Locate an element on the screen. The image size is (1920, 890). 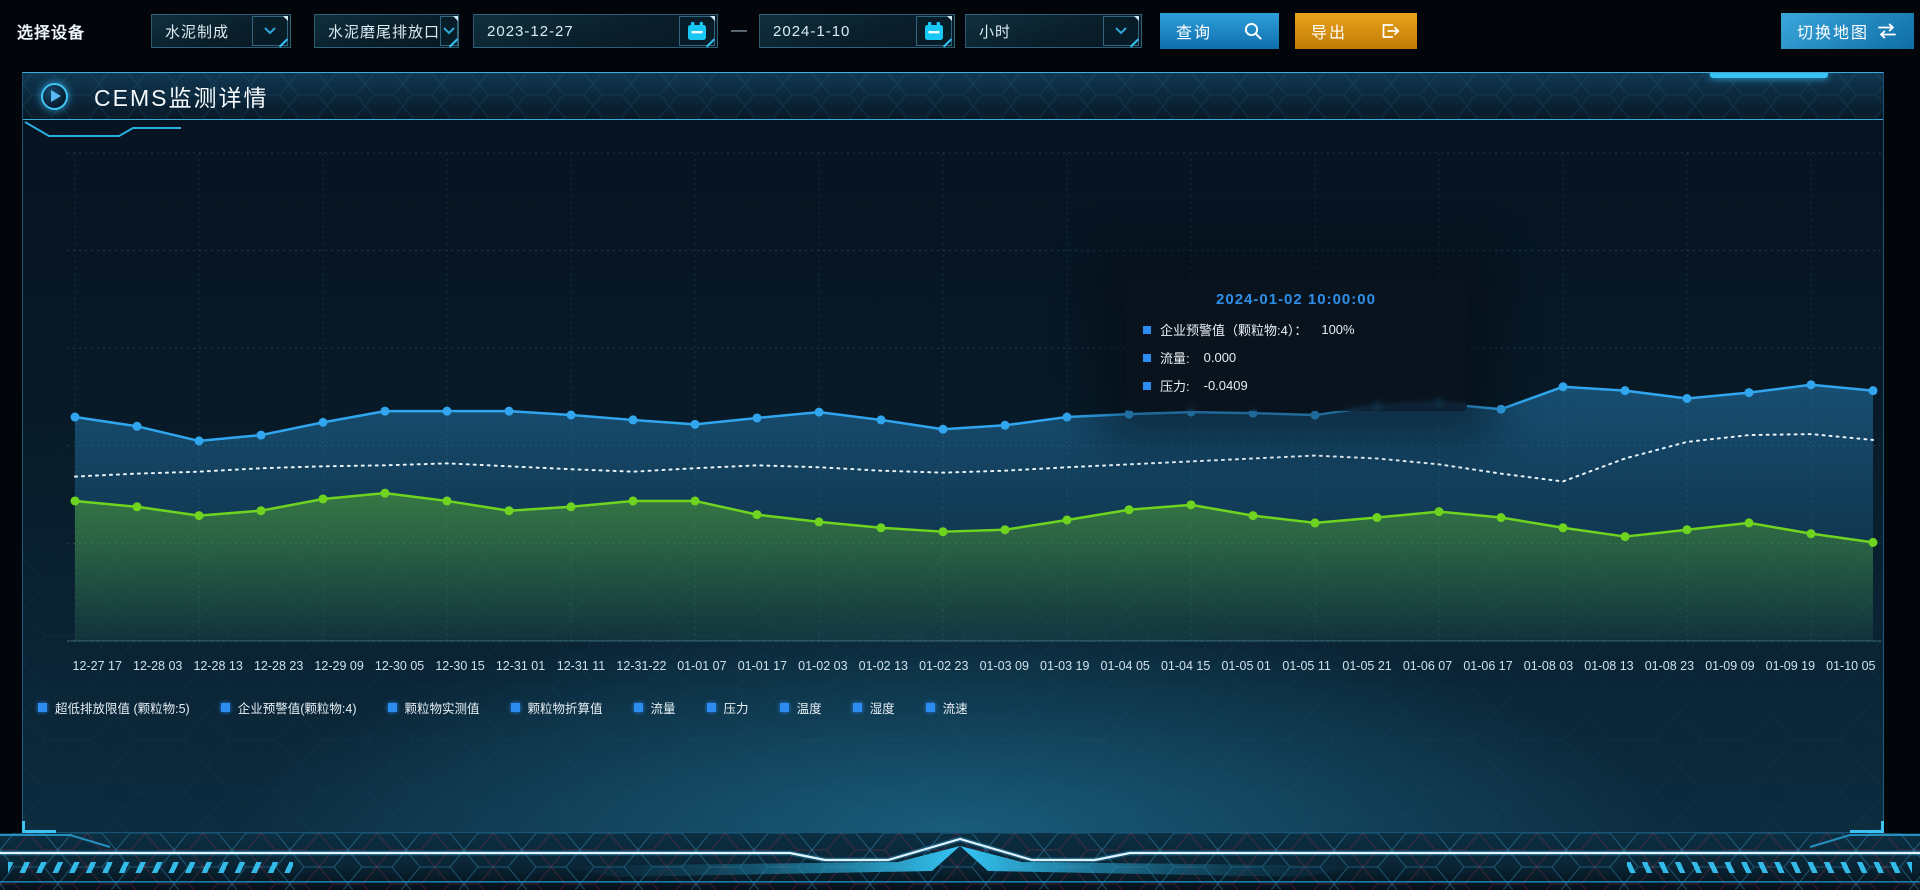
x-axis-label: 01-05 11 is located at coordinates (1306, 666).